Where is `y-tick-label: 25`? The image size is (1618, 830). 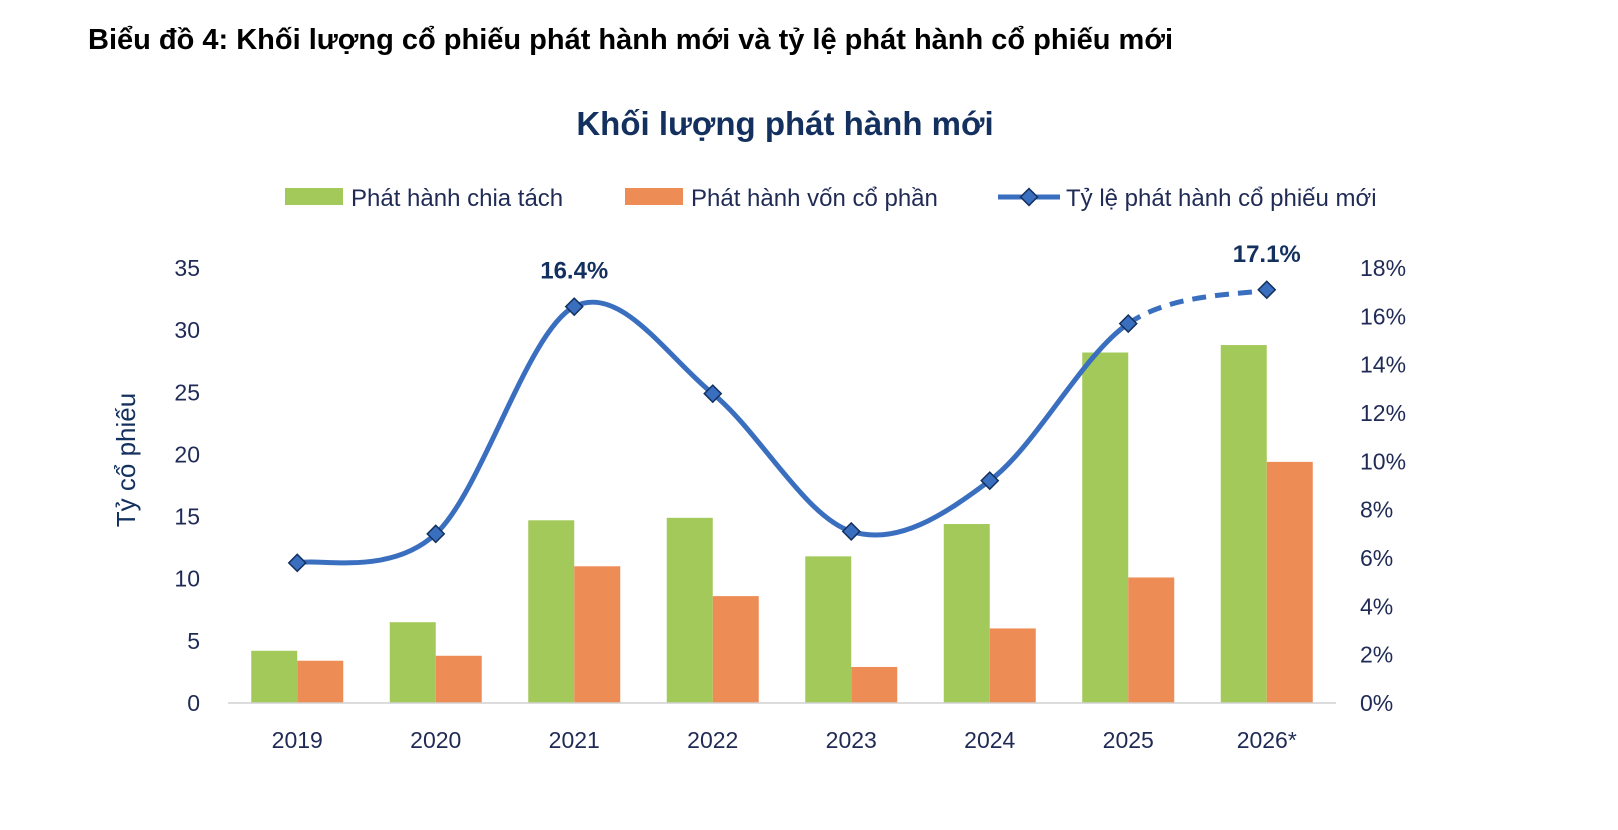
y-tick-label: 25 is located at coordinates (187, 392).